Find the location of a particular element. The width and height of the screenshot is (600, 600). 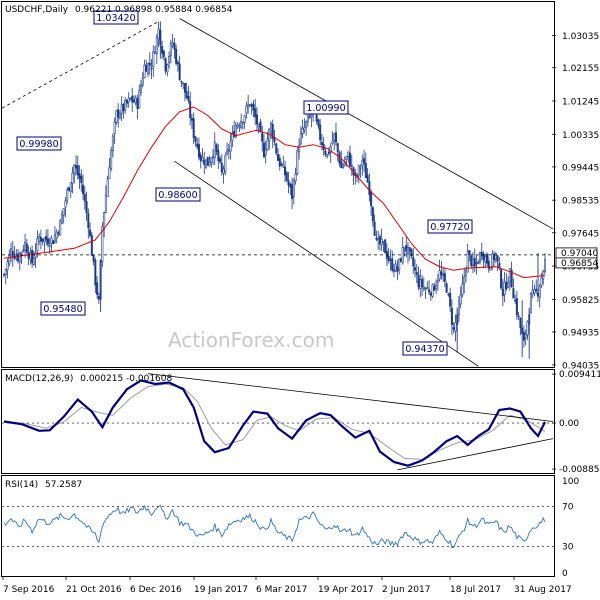

annotation-0-94370: 0.94370 is located at coordinates (425, 348).